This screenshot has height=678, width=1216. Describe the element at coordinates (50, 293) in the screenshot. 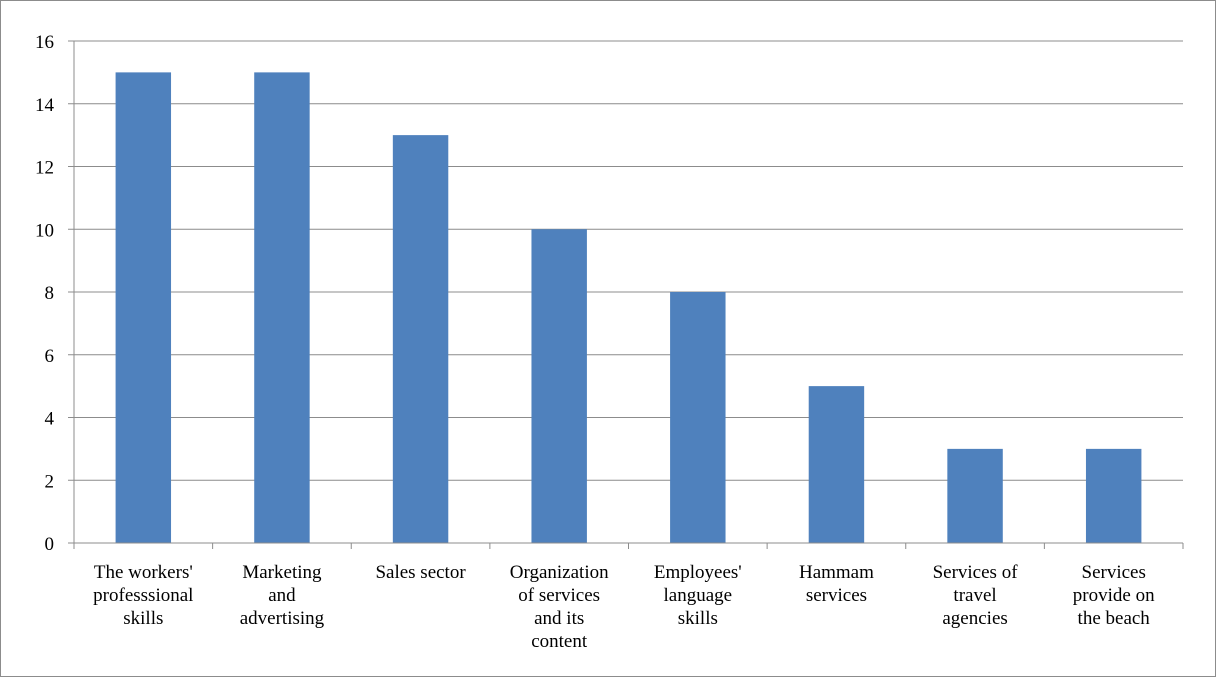

I see `y-tick-label: 8` at that location.